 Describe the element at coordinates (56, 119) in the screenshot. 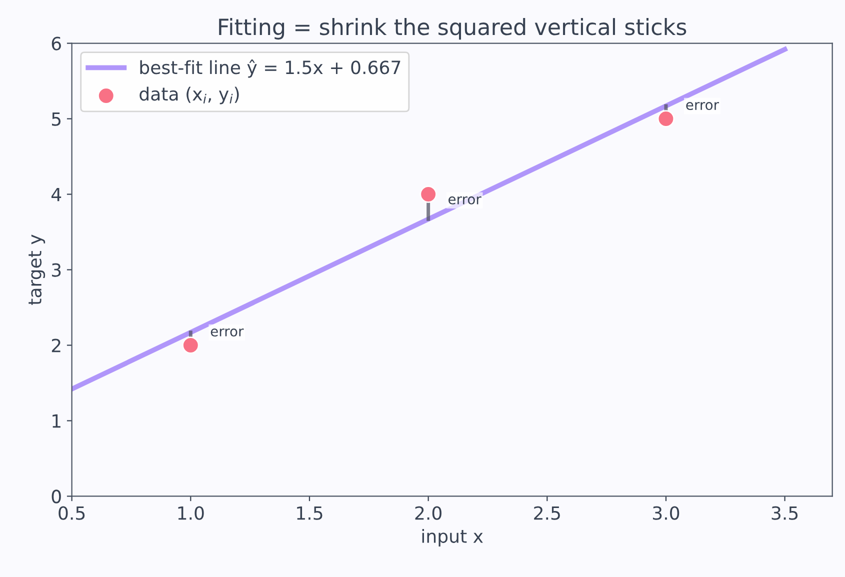

I see `y-tick-label: 5` at that location.